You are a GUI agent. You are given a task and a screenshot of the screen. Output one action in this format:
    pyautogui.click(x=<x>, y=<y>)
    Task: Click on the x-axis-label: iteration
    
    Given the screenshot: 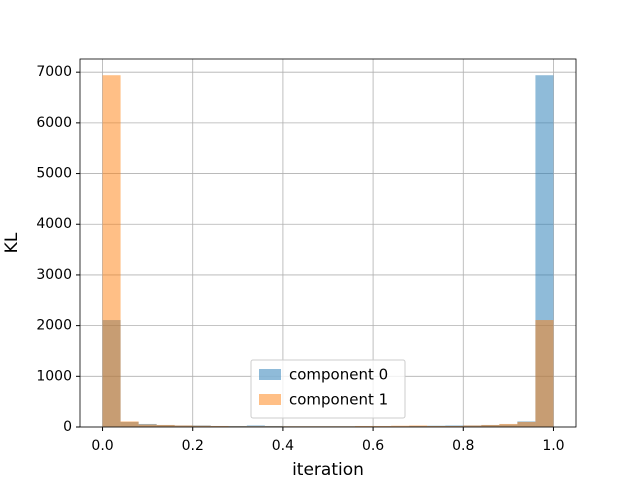 What is the action you would take?
    pyautogui.click(x=328, y=470)
    